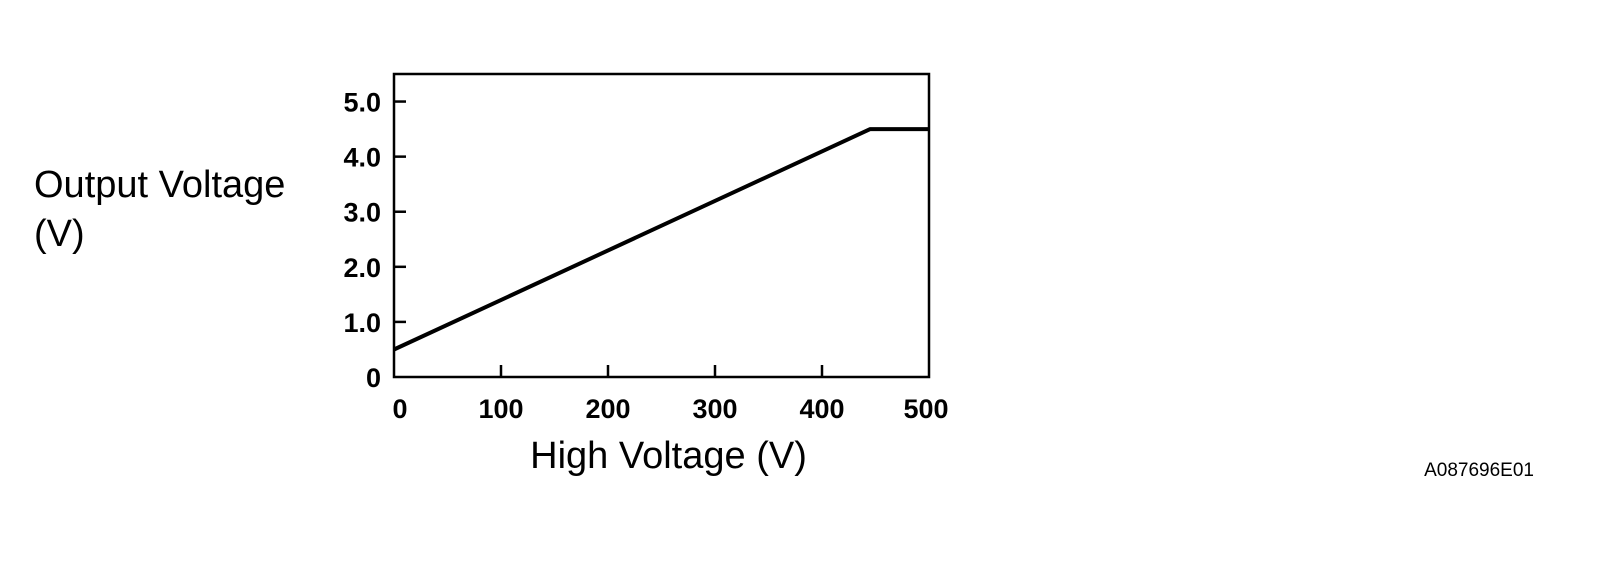  I want to click on y-axis-title-line-2: (V), so click(59, 234).